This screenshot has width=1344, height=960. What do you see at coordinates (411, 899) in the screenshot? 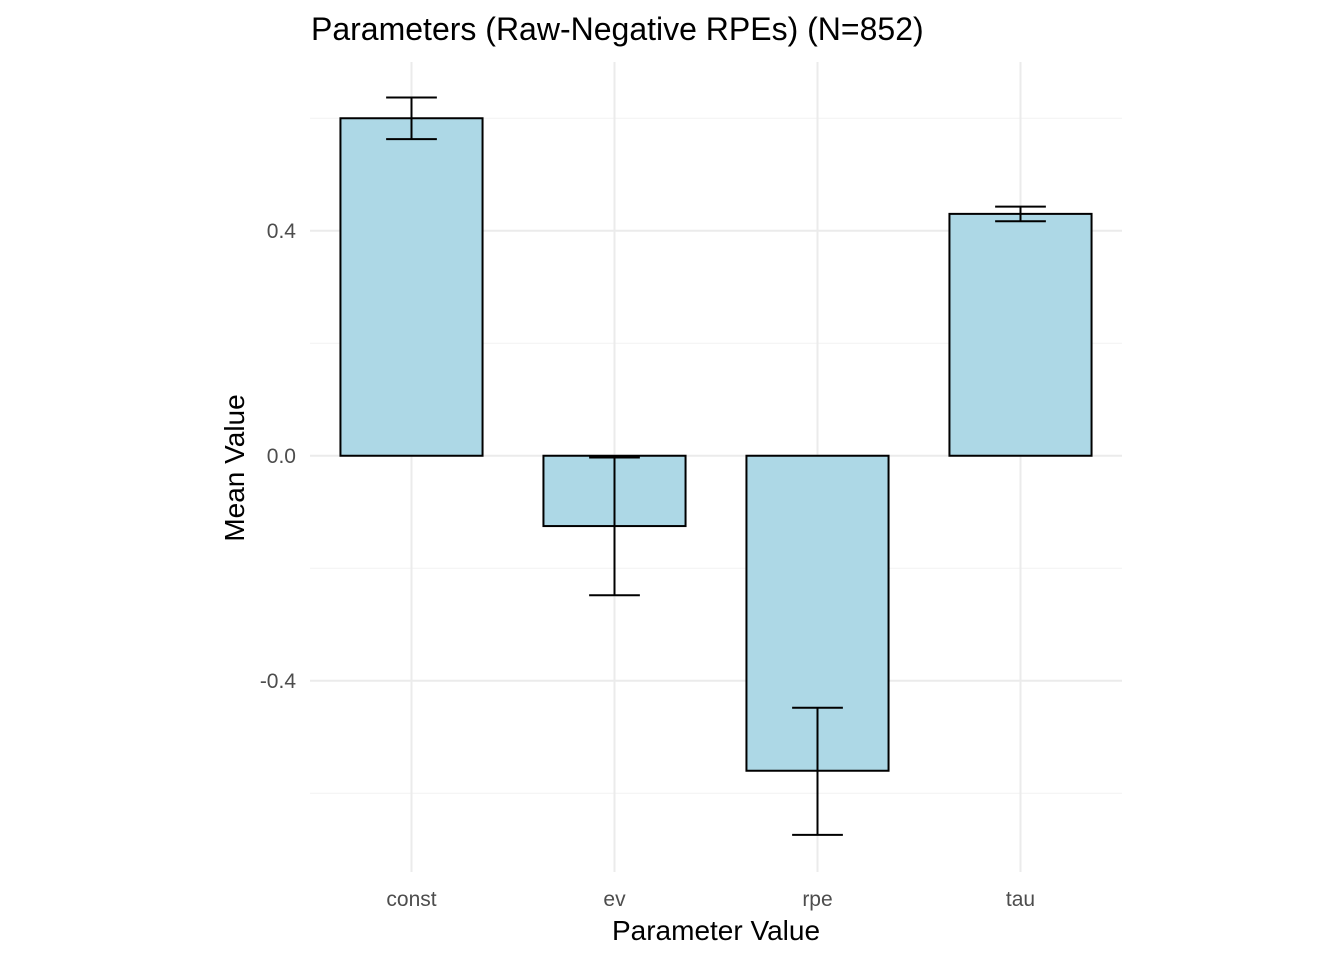
I see `x-tick-label: const` at bounding box center [411, 899].